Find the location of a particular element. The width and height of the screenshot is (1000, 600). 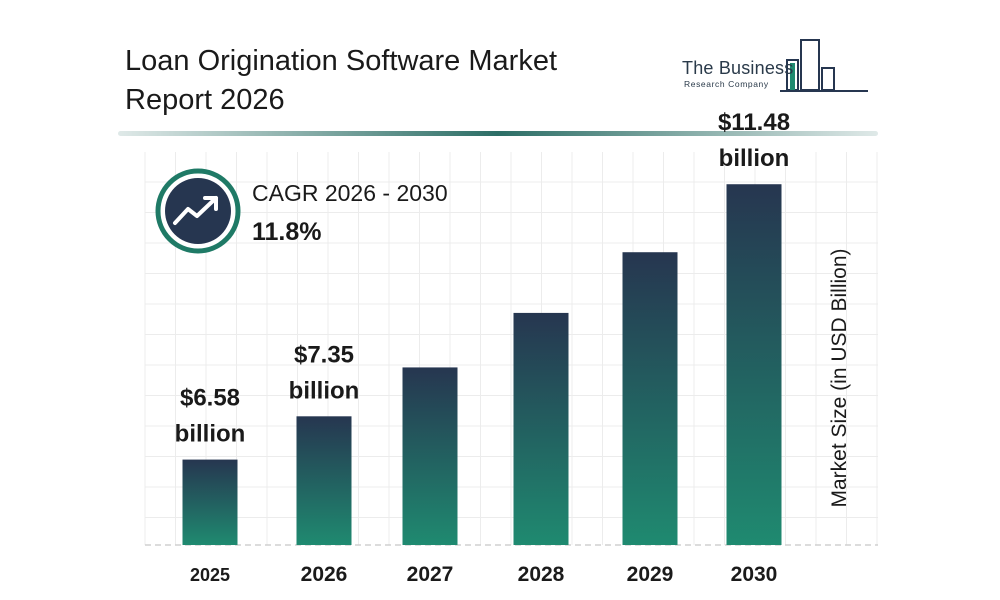

bar-2029 is located at coordinates (650, 398).